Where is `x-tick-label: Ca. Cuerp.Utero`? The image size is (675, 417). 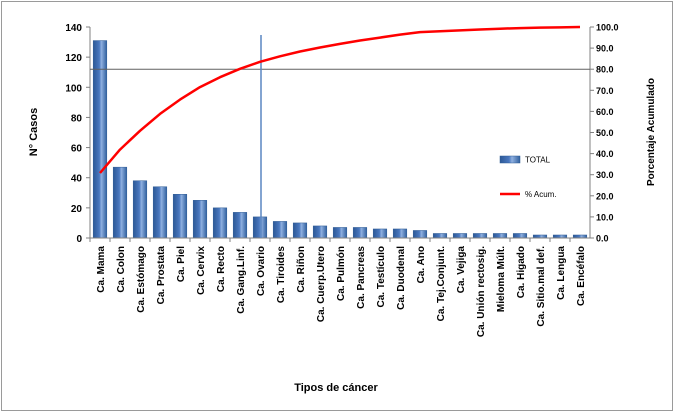
x-tick-label: Ca. Cuerp.Utero is located at coordinates (321, 284).